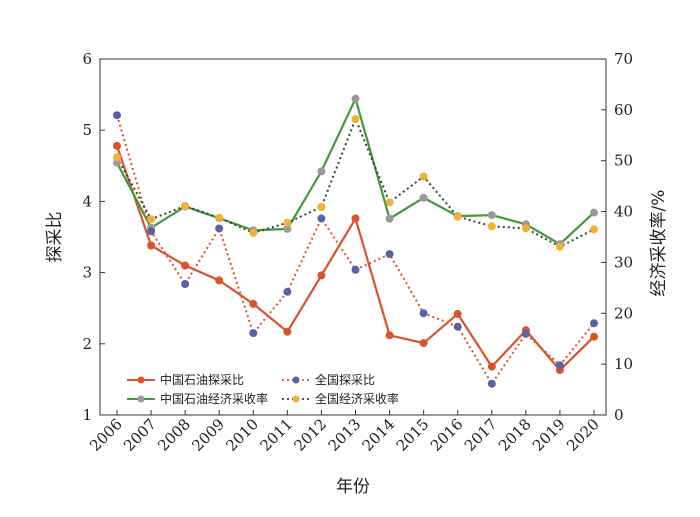 The width and height of the screenshot is (700, 517). Describe the element at coordinates (623, 313) in the screenshot. I see `y2-tick-label: 20` at that location.